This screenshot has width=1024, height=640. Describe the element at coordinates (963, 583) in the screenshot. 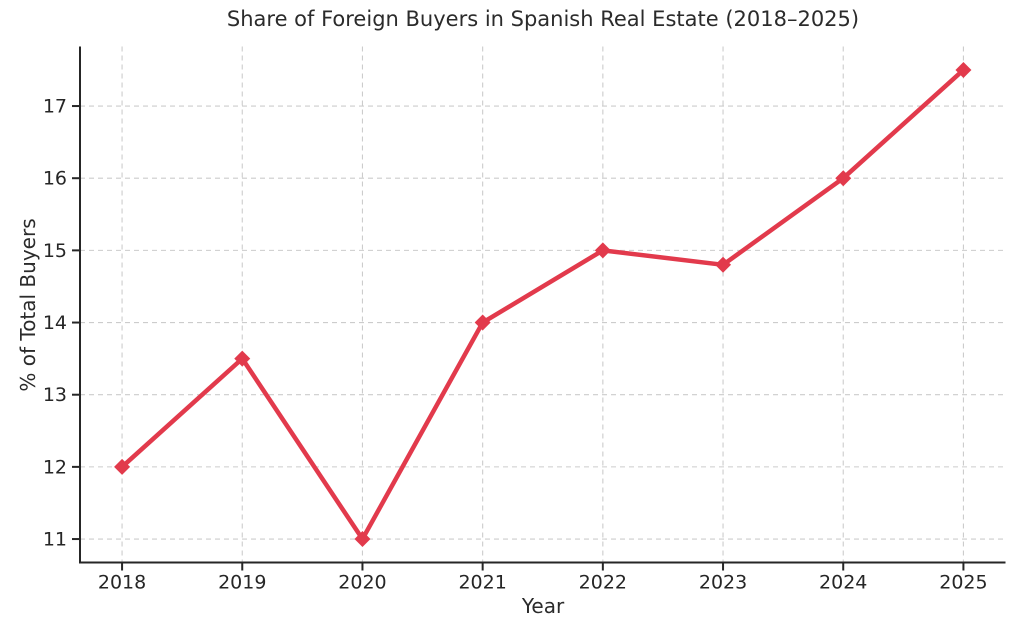

I see `x-tick-label: 2025` at that location.